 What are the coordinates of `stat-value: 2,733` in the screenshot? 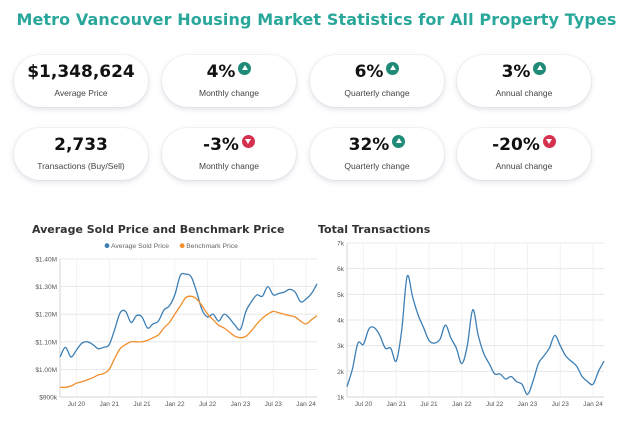 It's located at (81, 145).